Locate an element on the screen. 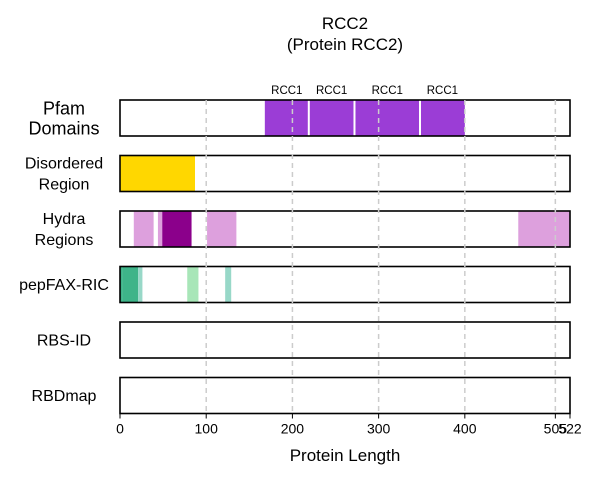 This screenshot has width=600, height=485. track-5: RBDmap is located at coordinates (301, 395).